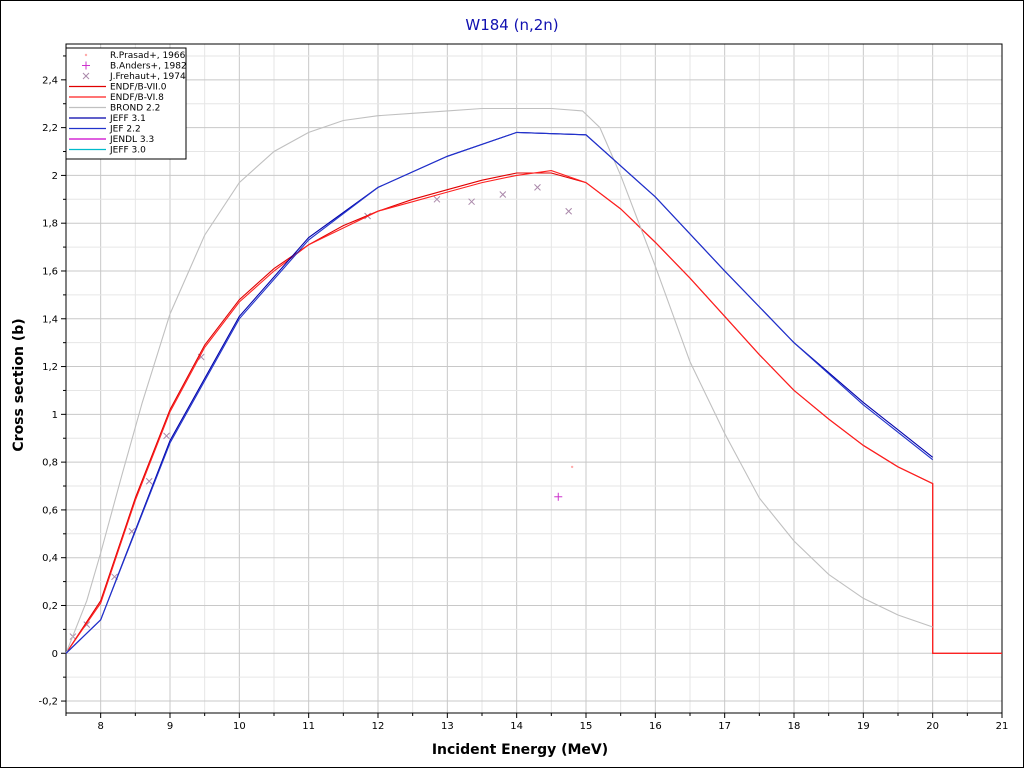 Image resolution: width=1024 pixels, height=768 pixels. I want to click on legend-item: ENDF/B-VII.0, so click(118, 88).